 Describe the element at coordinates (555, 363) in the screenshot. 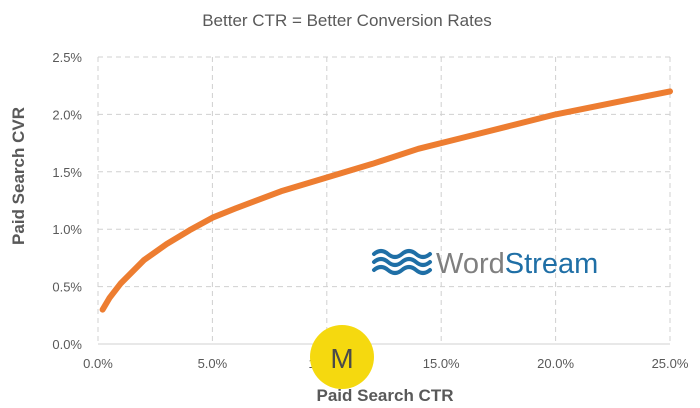

I see `x-tick-label: 20.0%` at that location.